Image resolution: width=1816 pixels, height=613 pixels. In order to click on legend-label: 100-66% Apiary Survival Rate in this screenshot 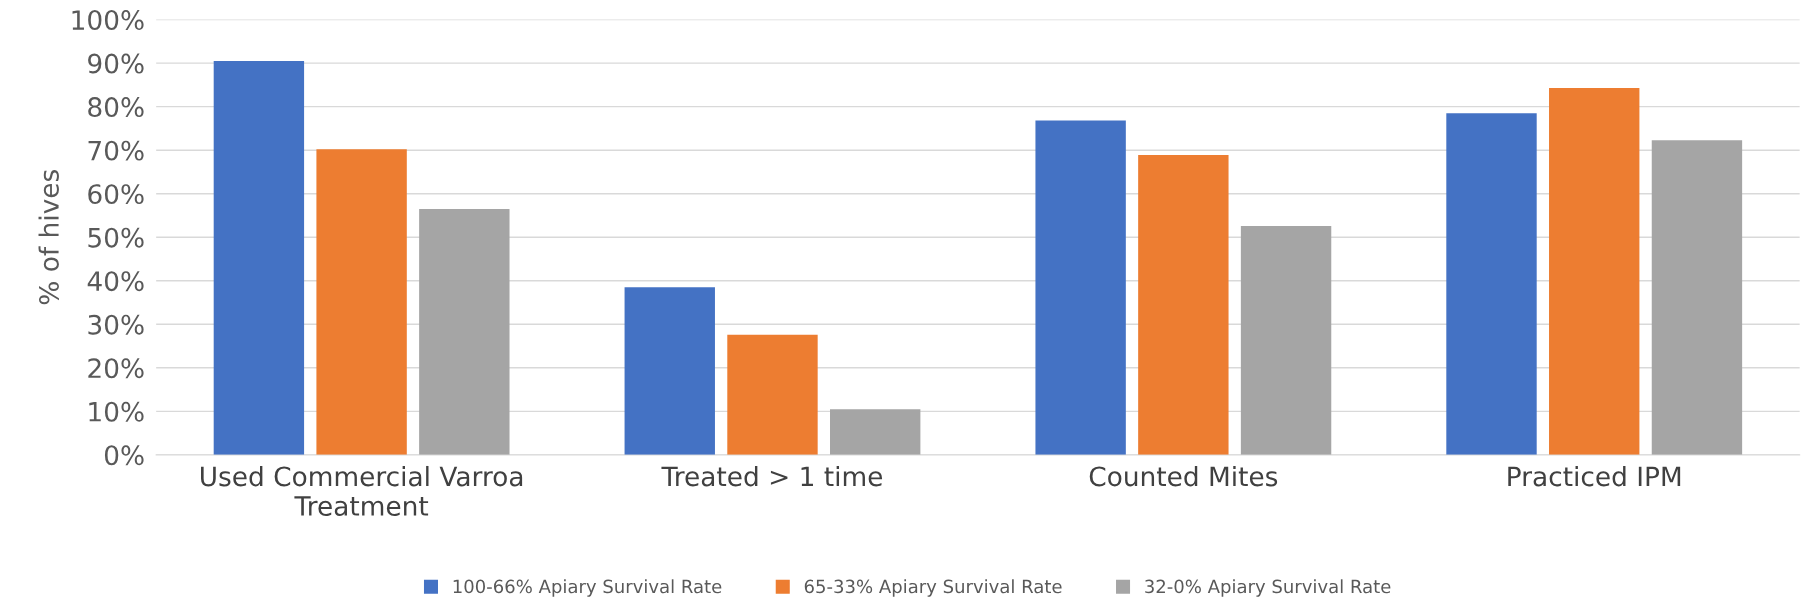, I will do `click(587, 588)`.